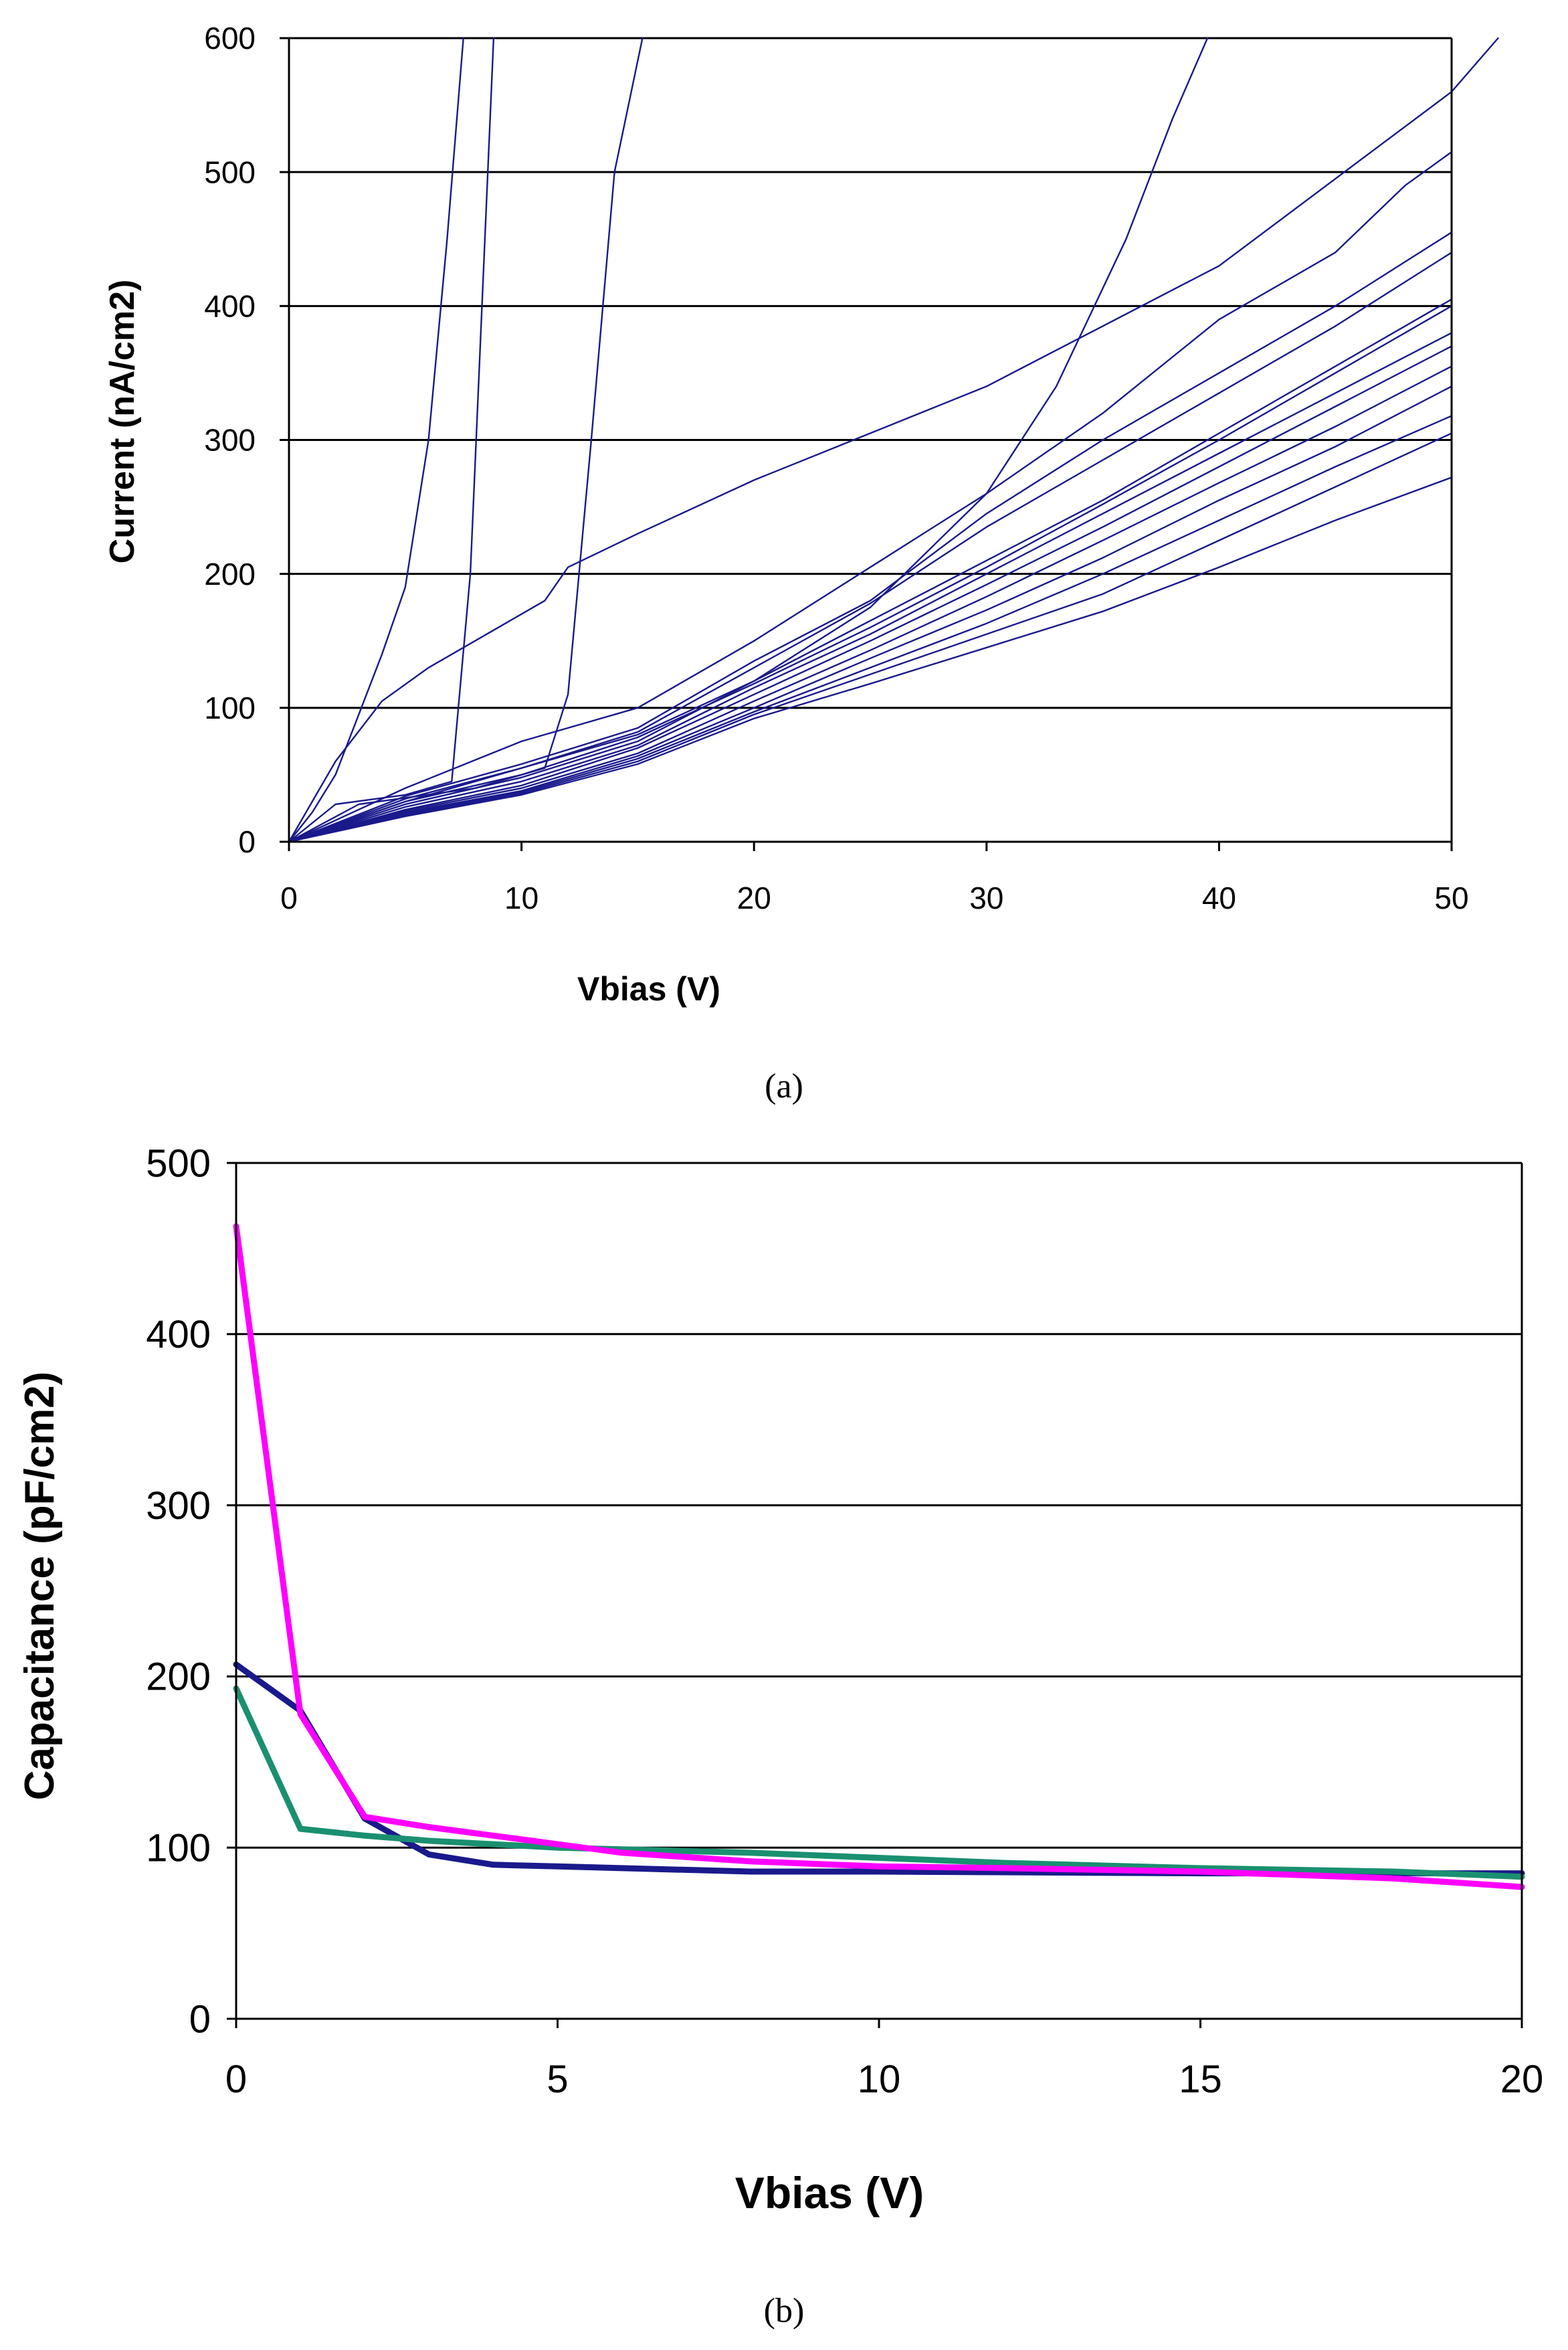 This screenshot has height=2350, width=1568. I want to click on current-y-tick-label-500: 500, so click(230, 172).